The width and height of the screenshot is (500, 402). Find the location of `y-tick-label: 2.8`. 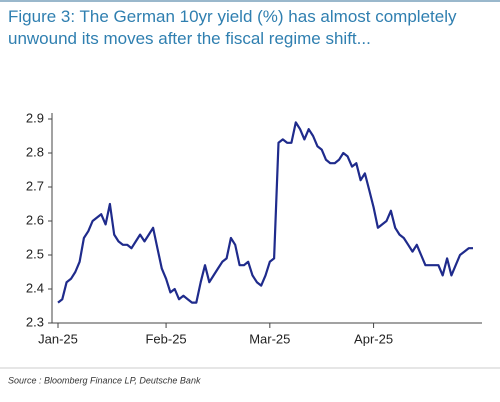

y-tick-label: 2.8 is located at coordinates (35, 151).